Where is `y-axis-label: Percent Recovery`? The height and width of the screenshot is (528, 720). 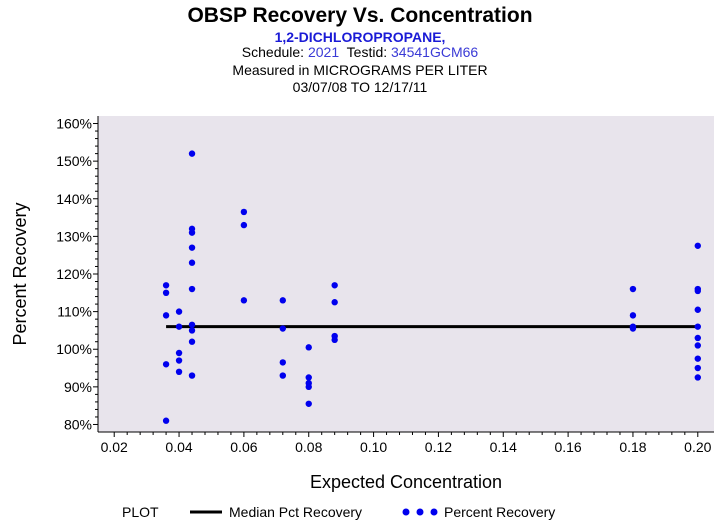
y-axis-label: Percent Recovery is located at coordinates (20, 273).